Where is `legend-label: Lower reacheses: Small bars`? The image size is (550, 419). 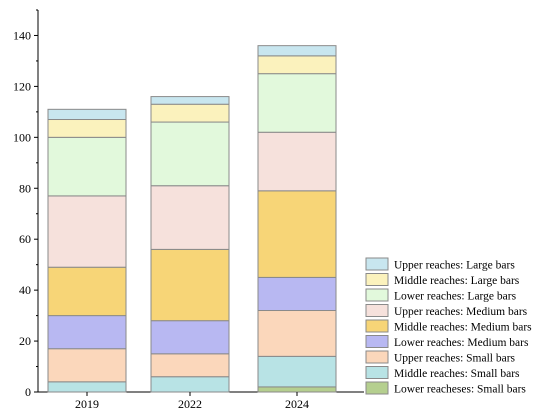
legend-label: Lower reacheses: Small bars is located at coordinates (460, 390).